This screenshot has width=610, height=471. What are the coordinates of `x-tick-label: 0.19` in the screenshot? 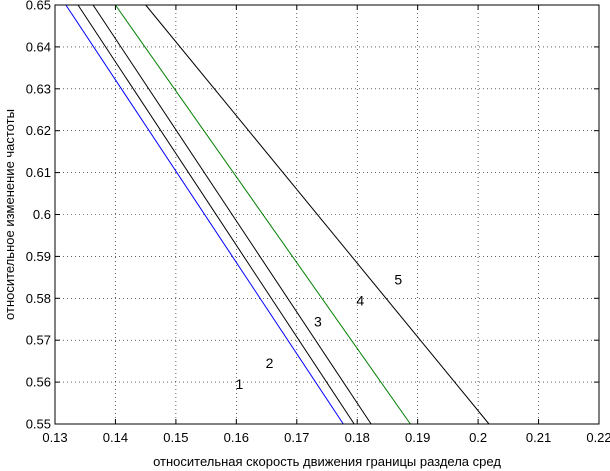 It's located at (417, 437).